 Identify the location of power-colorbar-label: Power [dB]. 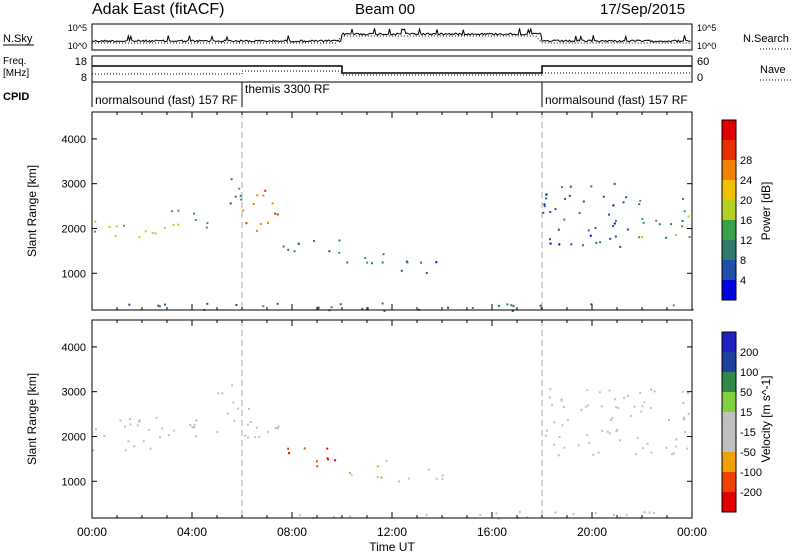
(766, 211).